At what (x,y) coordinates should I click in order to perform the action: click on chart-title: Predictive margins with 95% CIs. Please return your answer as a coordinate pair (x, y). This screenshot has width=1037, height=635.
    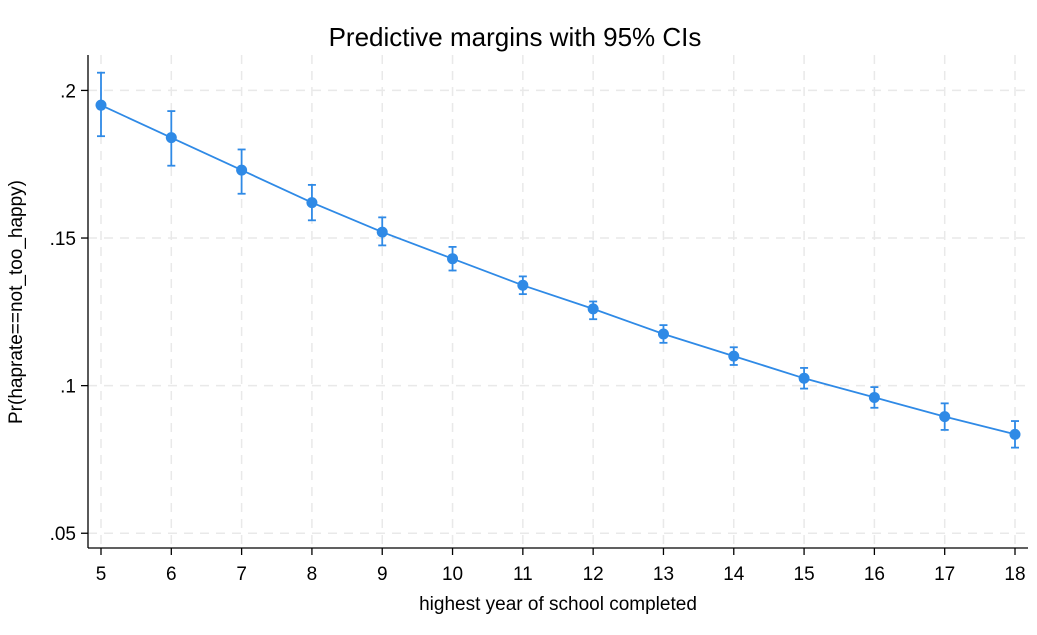
    Looking at the image, I should click on (515, 37).